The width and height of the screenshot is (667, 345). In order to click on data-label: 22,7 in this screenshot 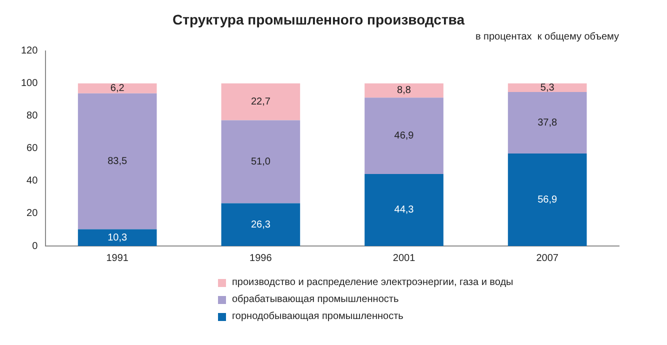, I will do `click(260, 102)`.